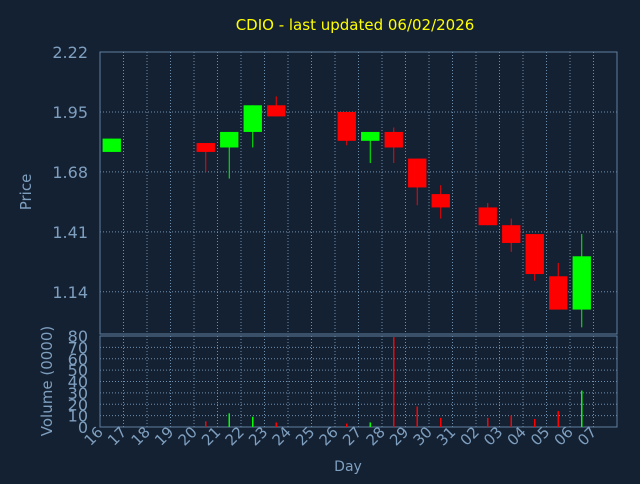  Describe the element at coordinates (70, 292) in the screenshot. I see `price-tick-label: 1.14` at that location.